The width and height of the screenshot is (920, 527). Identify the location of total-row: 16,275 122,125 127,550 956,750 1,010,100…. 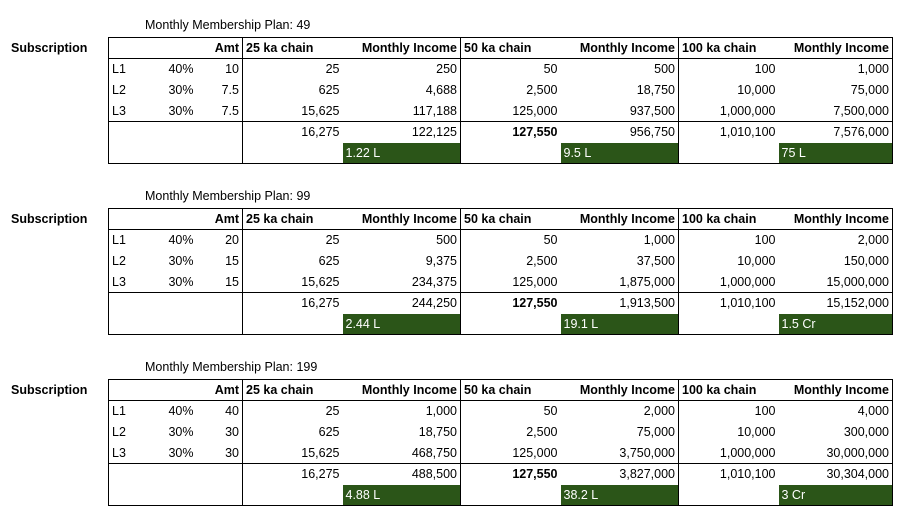
(500, 132).